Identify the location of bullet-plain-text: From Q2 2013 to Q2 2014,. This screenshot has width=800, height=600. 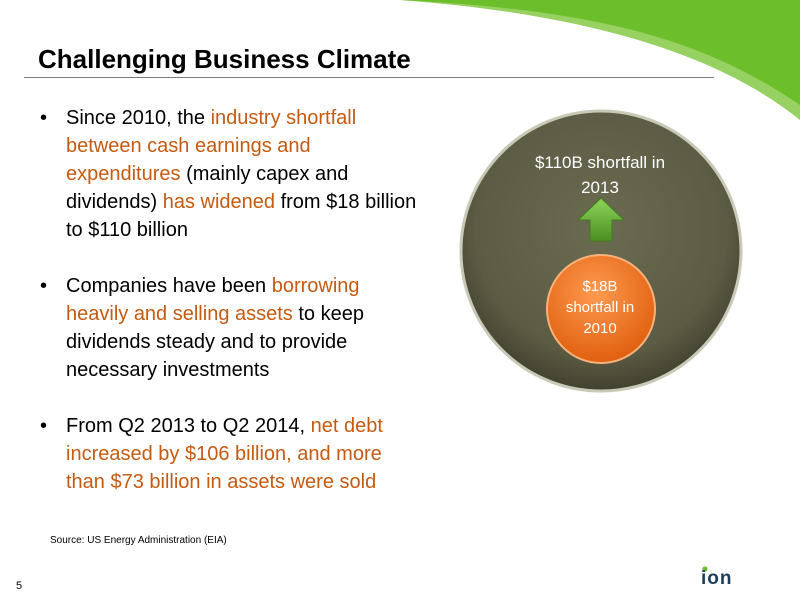
(188, 426).